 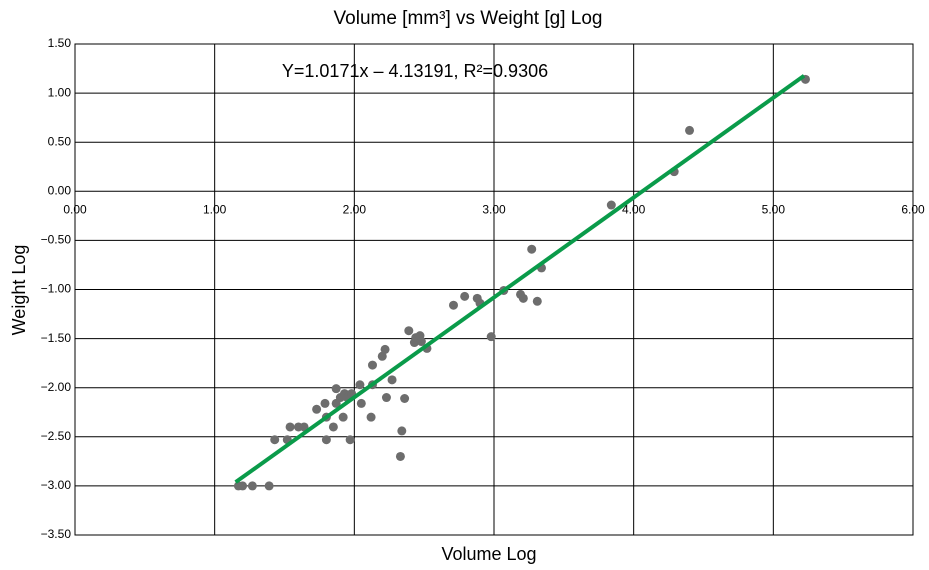 What do you see at coordinates (355, 209) in the screenshot?
I see `x-tick-label: 2.00` at bounding box center [355, 209].